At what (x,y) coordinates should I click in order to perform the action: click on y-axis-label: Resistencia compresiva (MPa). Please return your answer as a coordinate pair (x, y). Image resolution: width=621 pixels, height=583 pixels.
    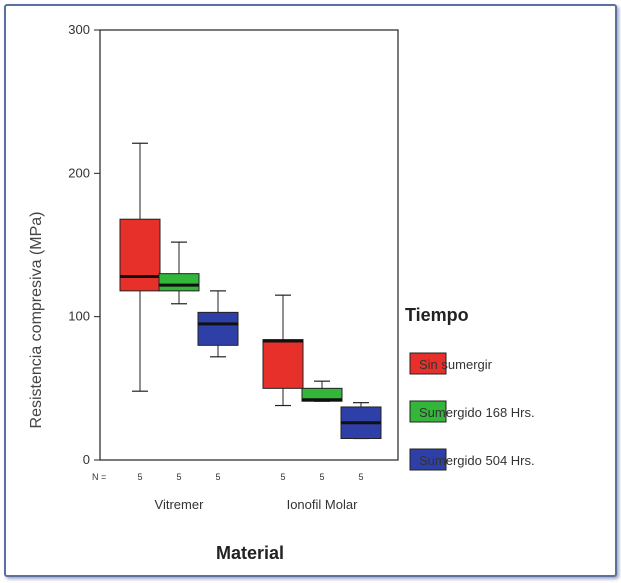
    Looking at the image, I should click on (36, 320).